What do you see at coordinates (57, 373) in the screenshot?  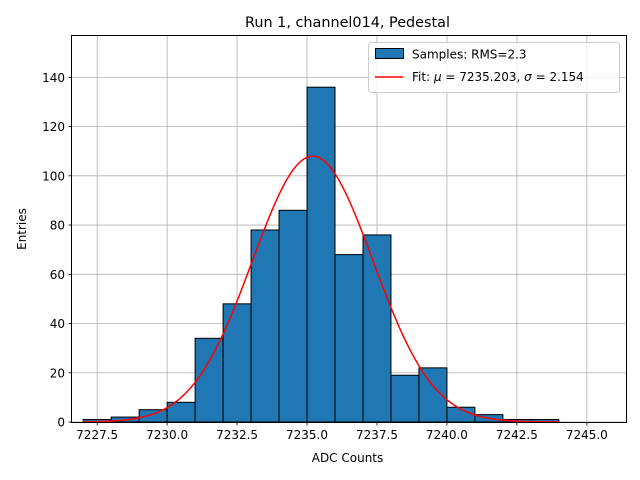 I see `y-tick-label: 20` at bounding box center [57, 373].